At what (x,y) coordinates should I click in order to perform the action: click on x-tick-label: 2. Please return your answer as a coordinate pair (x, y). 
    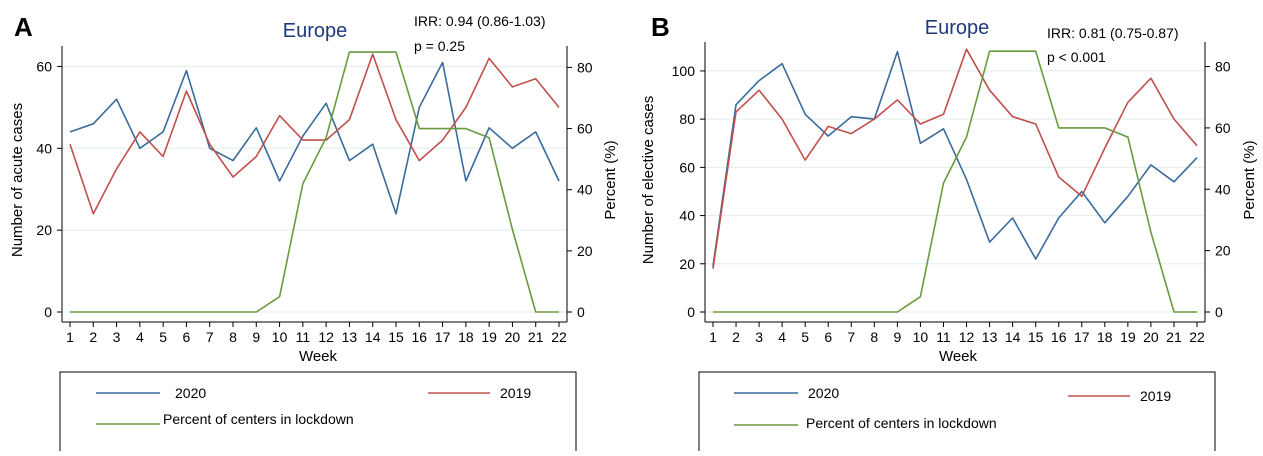
    Looking at the image, I should click on (93, 337).